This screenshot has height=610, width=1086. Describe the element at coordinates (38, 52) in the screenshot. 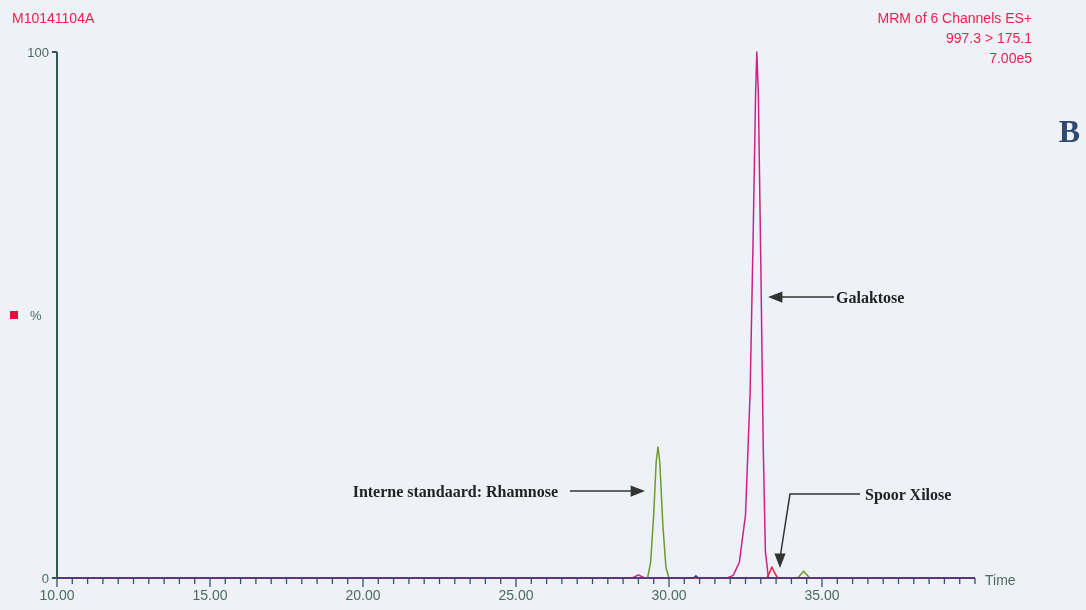

I see `y-tick-label: 100` at that location.